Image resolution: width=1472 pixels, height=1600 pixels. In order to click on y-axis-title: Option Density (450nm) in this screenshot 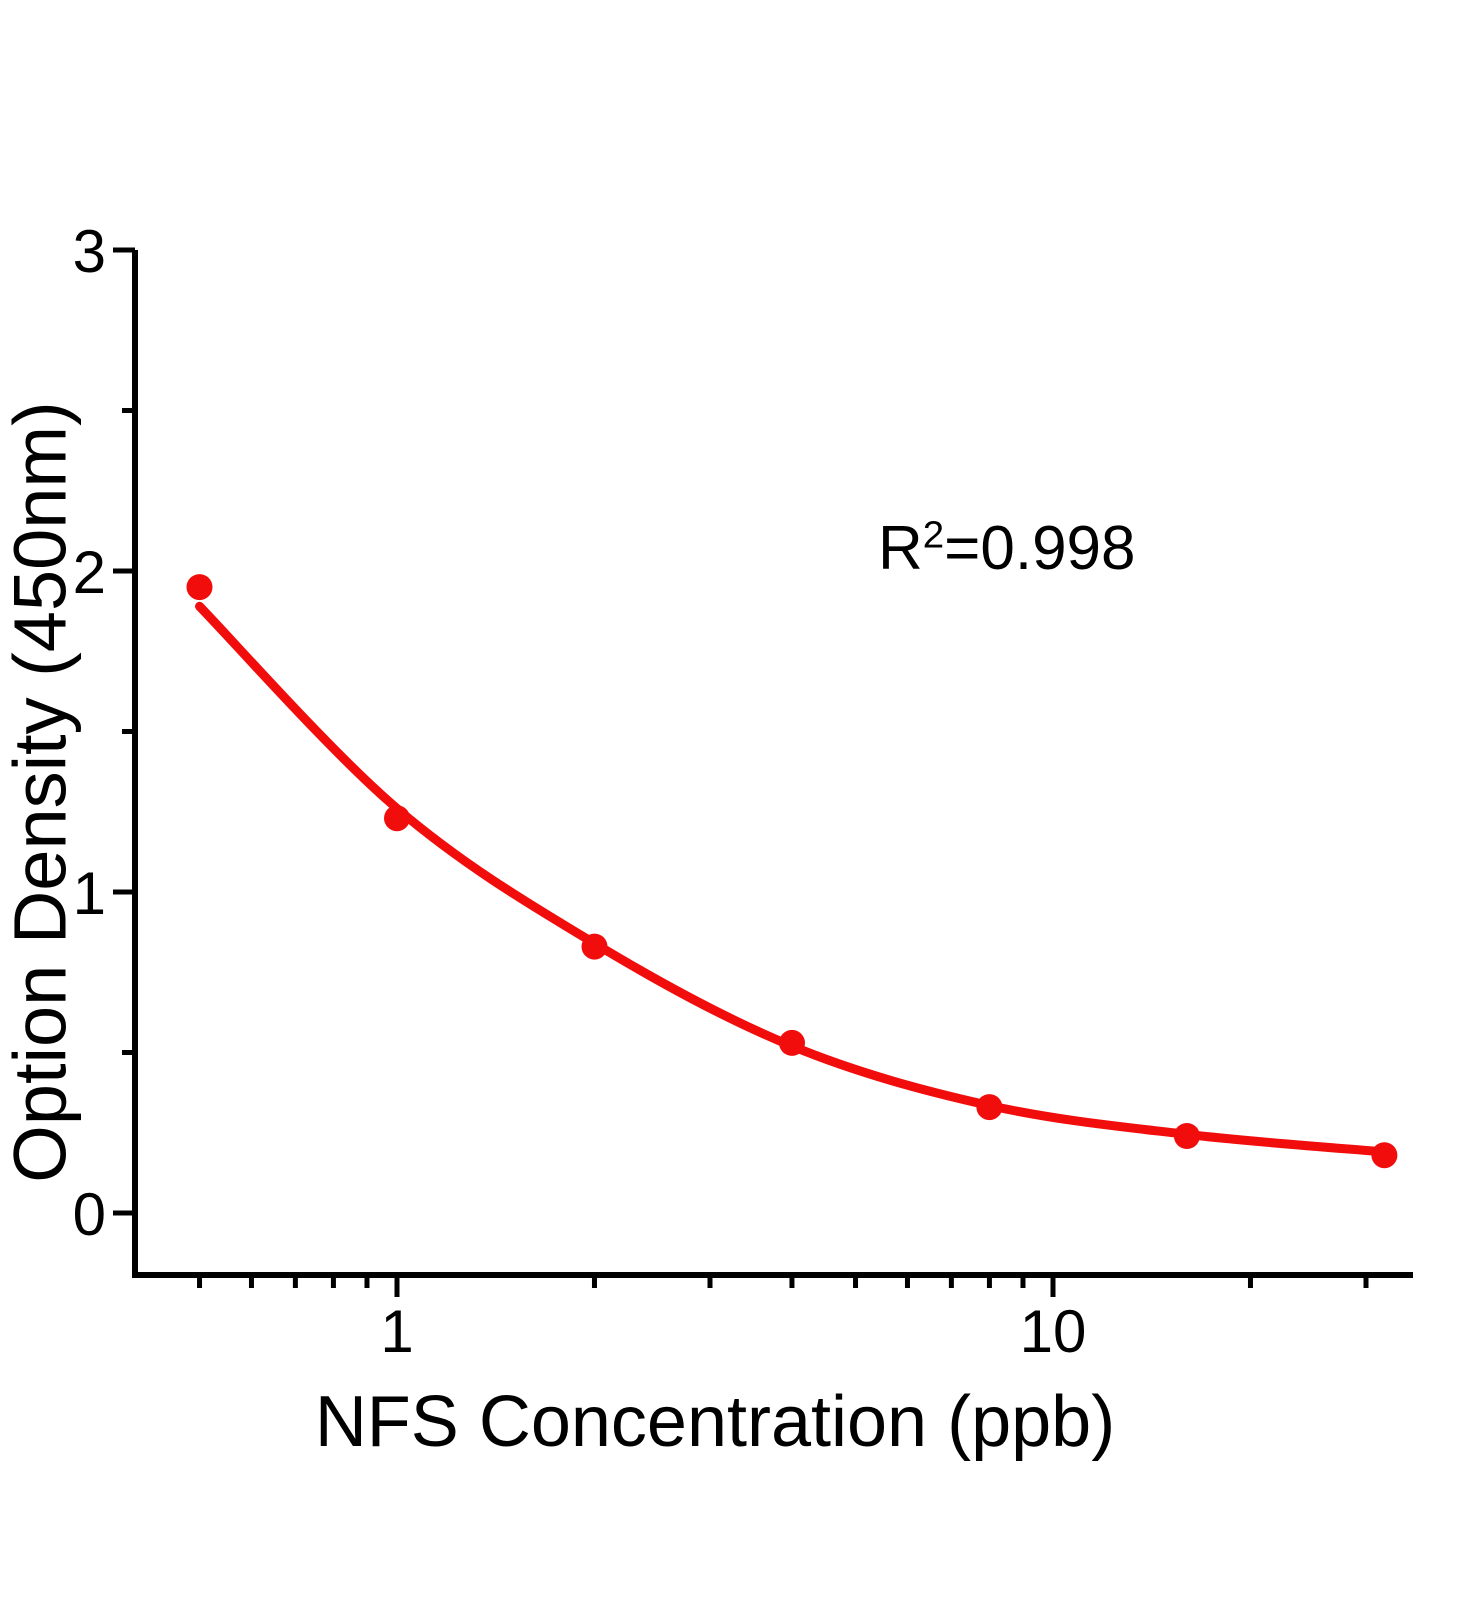, I will do `click(41, 792)`.